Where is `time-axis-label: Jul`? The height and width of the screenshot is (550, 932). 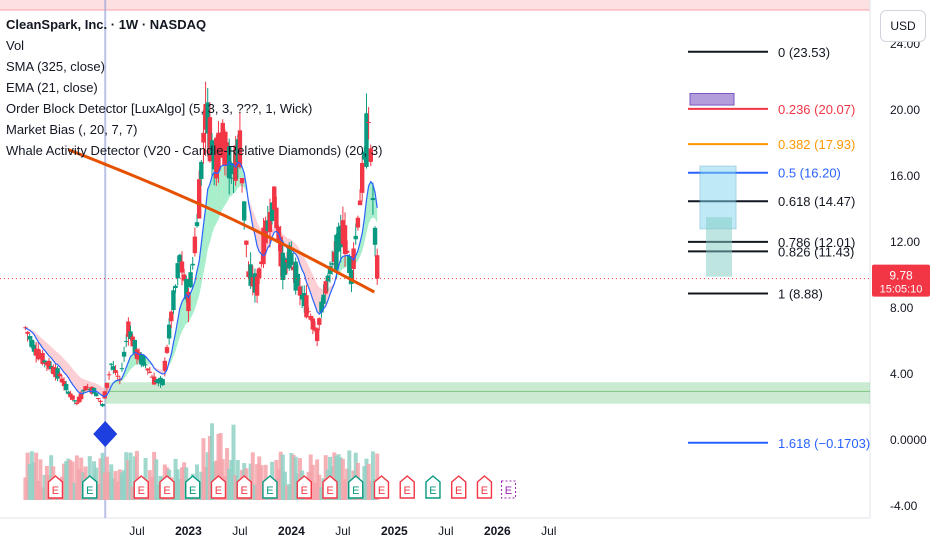 time-axis-label: Jul is located at coordinates (239, 531).